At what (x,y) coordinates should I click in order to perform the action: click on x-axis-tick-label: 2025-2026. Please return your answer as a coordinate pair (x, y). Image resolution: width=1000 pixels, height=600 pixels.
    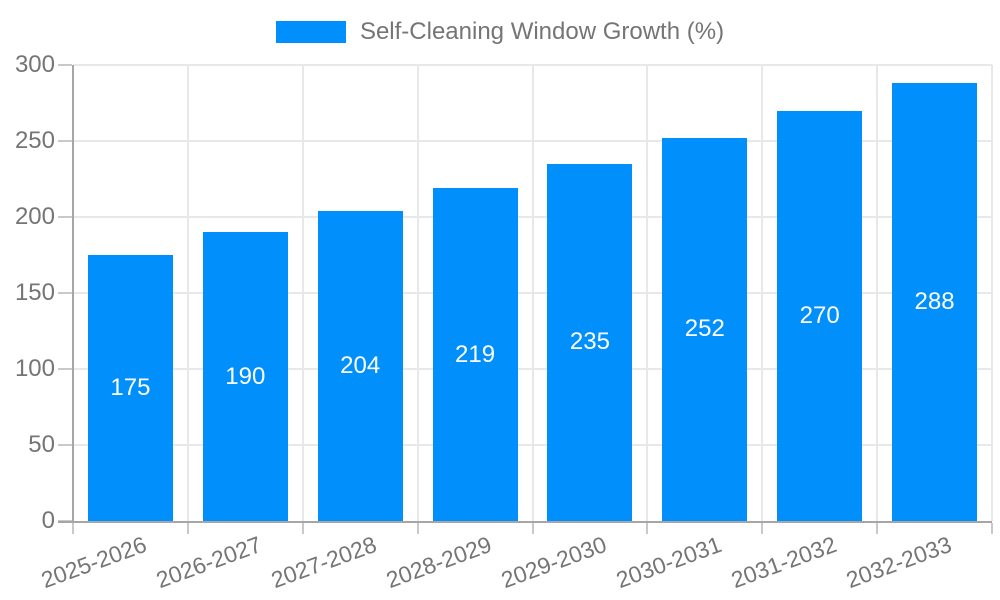
    Looking at the image, I should click on (94, 562).